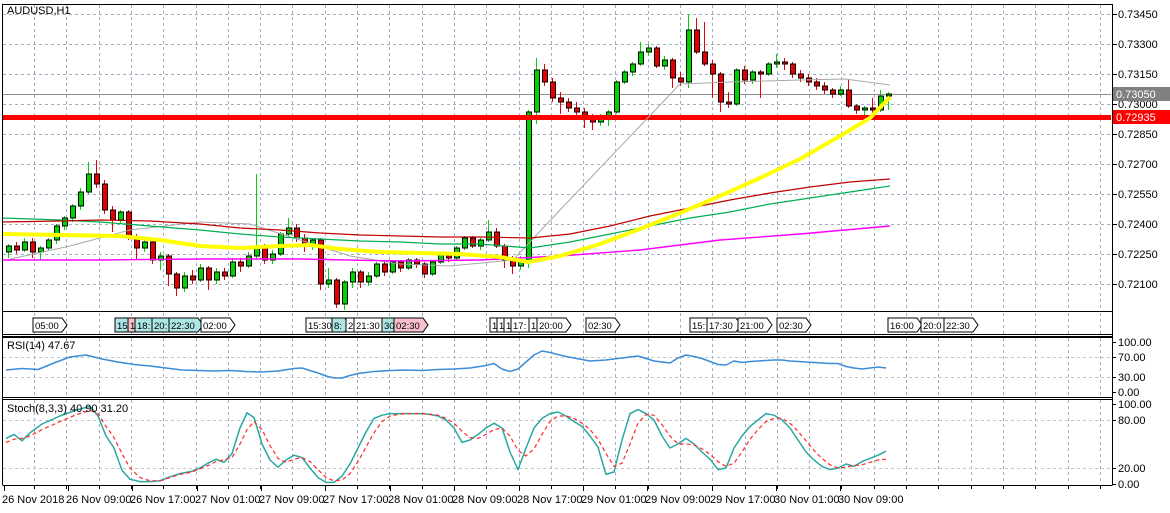 This screenshot has height=513, width=1170. I want to click on price-axis-label: 0.73000, so click(1138, 105).